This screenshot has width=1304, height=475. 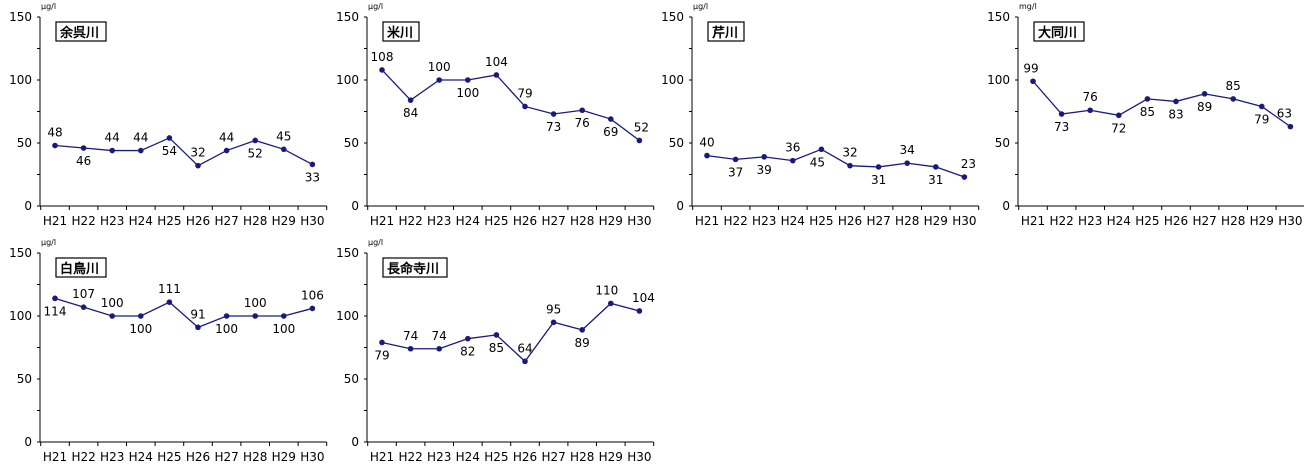 What do you see at coordinates (764, 170) in the screenshot?
I see `data-label: 39` at bounding box center [764, 170].